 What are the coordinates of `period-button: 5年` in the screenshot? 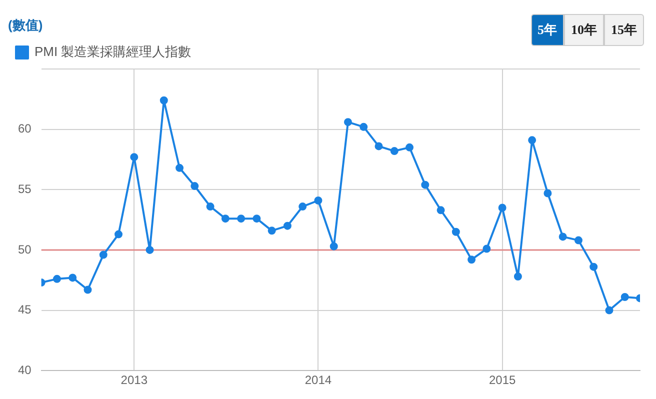 It's located at (547, 30).